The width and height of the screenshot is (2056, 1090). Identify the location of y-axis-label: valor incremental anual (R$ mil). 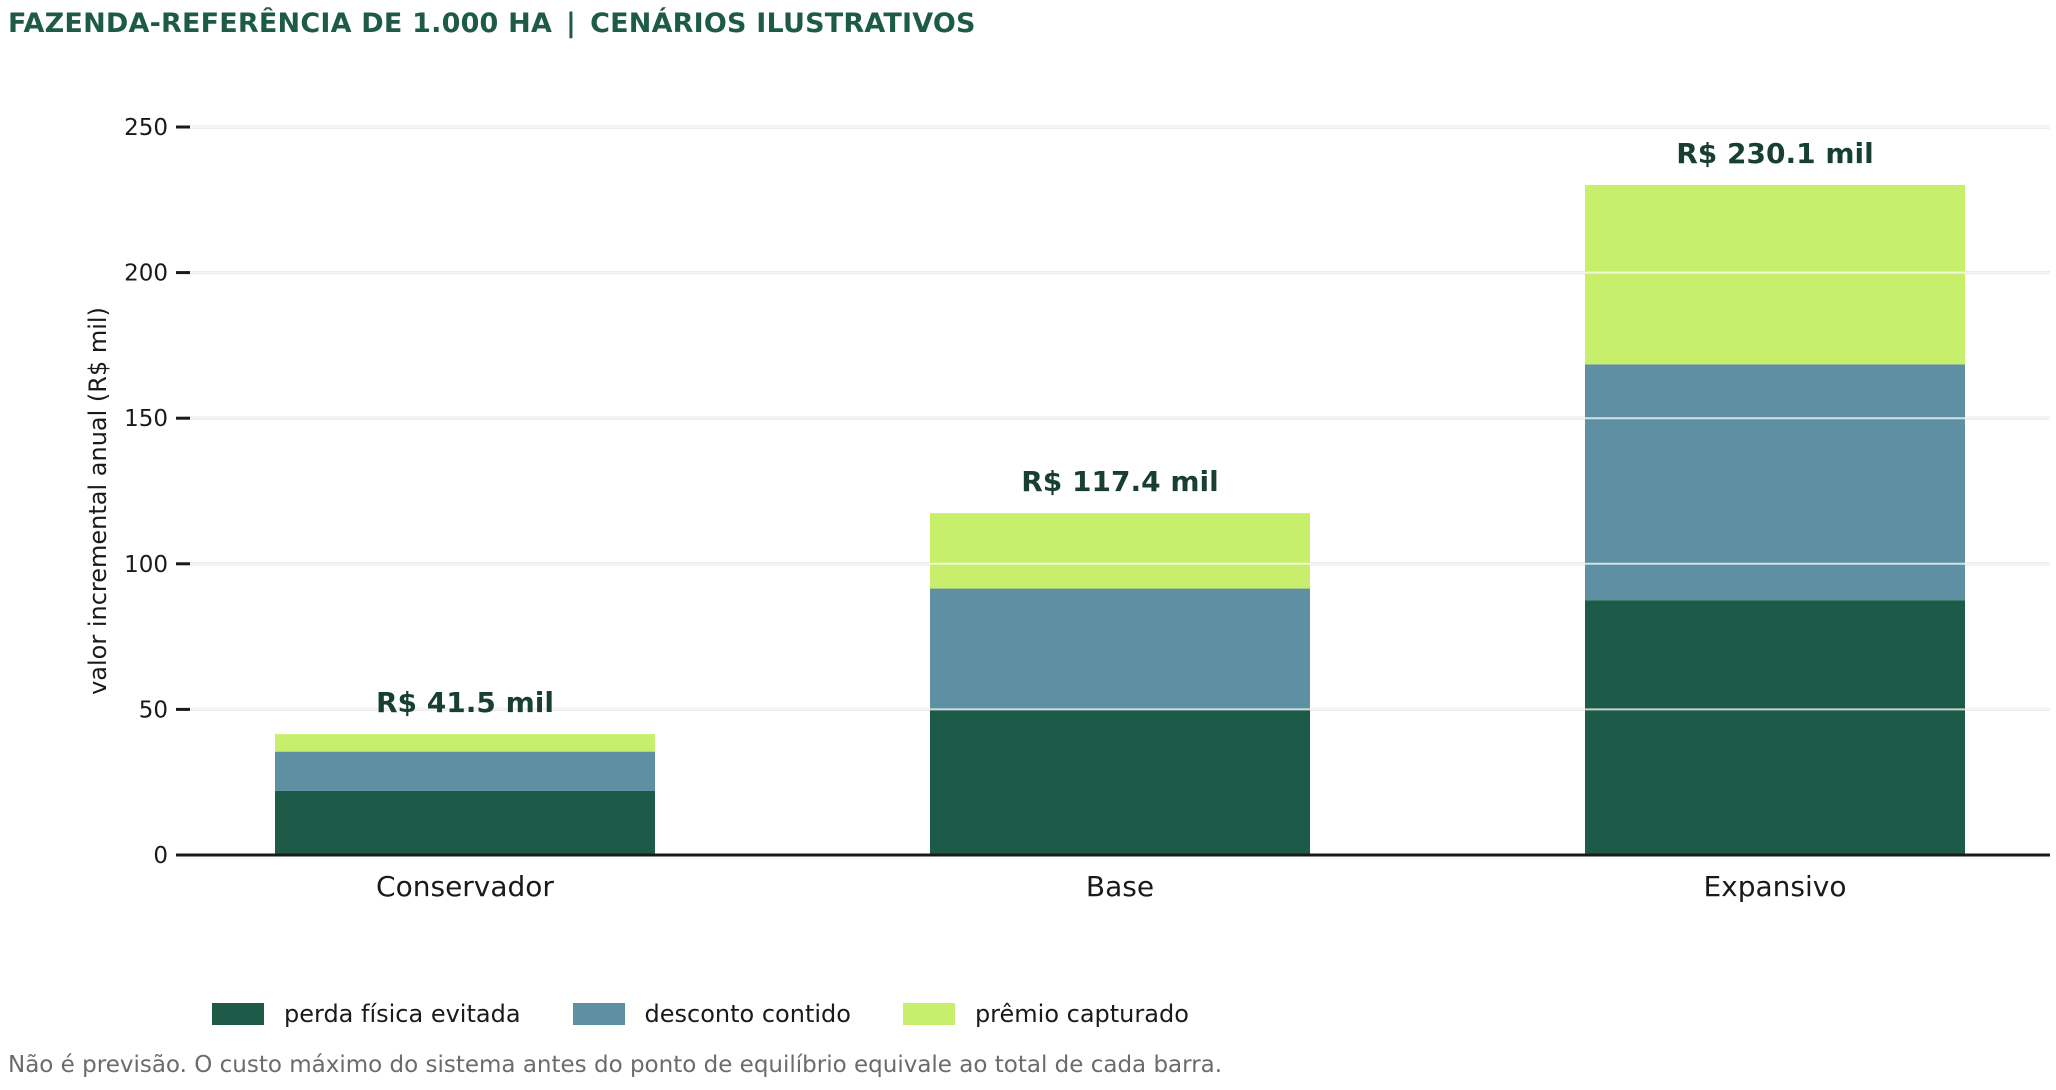
(98, 501).